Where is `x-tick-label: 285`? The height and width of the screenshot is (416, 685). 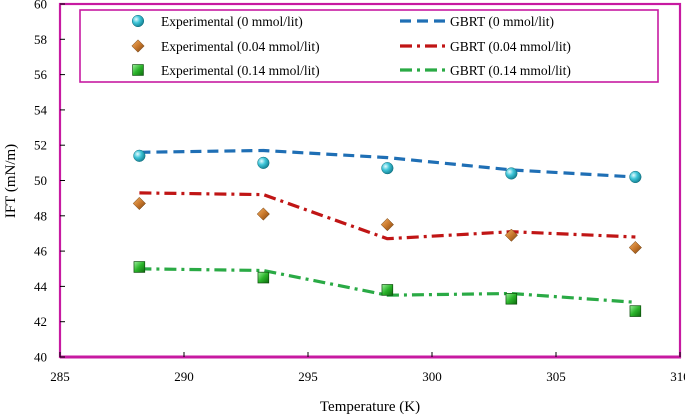 x-tick-label: 285 is located at coordinates (60, 376).